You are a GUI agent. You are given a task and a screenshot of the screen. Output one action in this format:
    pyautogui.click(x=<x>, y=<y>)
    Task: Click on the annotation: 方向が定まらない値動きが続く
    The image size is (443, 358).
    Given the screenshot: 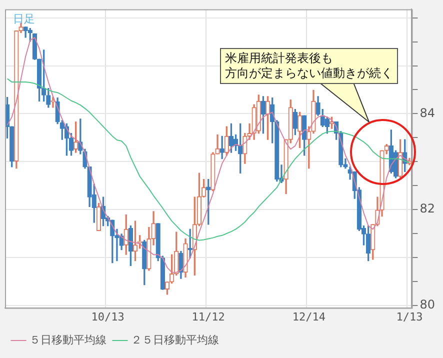 What is the action you would take?
    pyautogui.click(x=309, y=73)
    